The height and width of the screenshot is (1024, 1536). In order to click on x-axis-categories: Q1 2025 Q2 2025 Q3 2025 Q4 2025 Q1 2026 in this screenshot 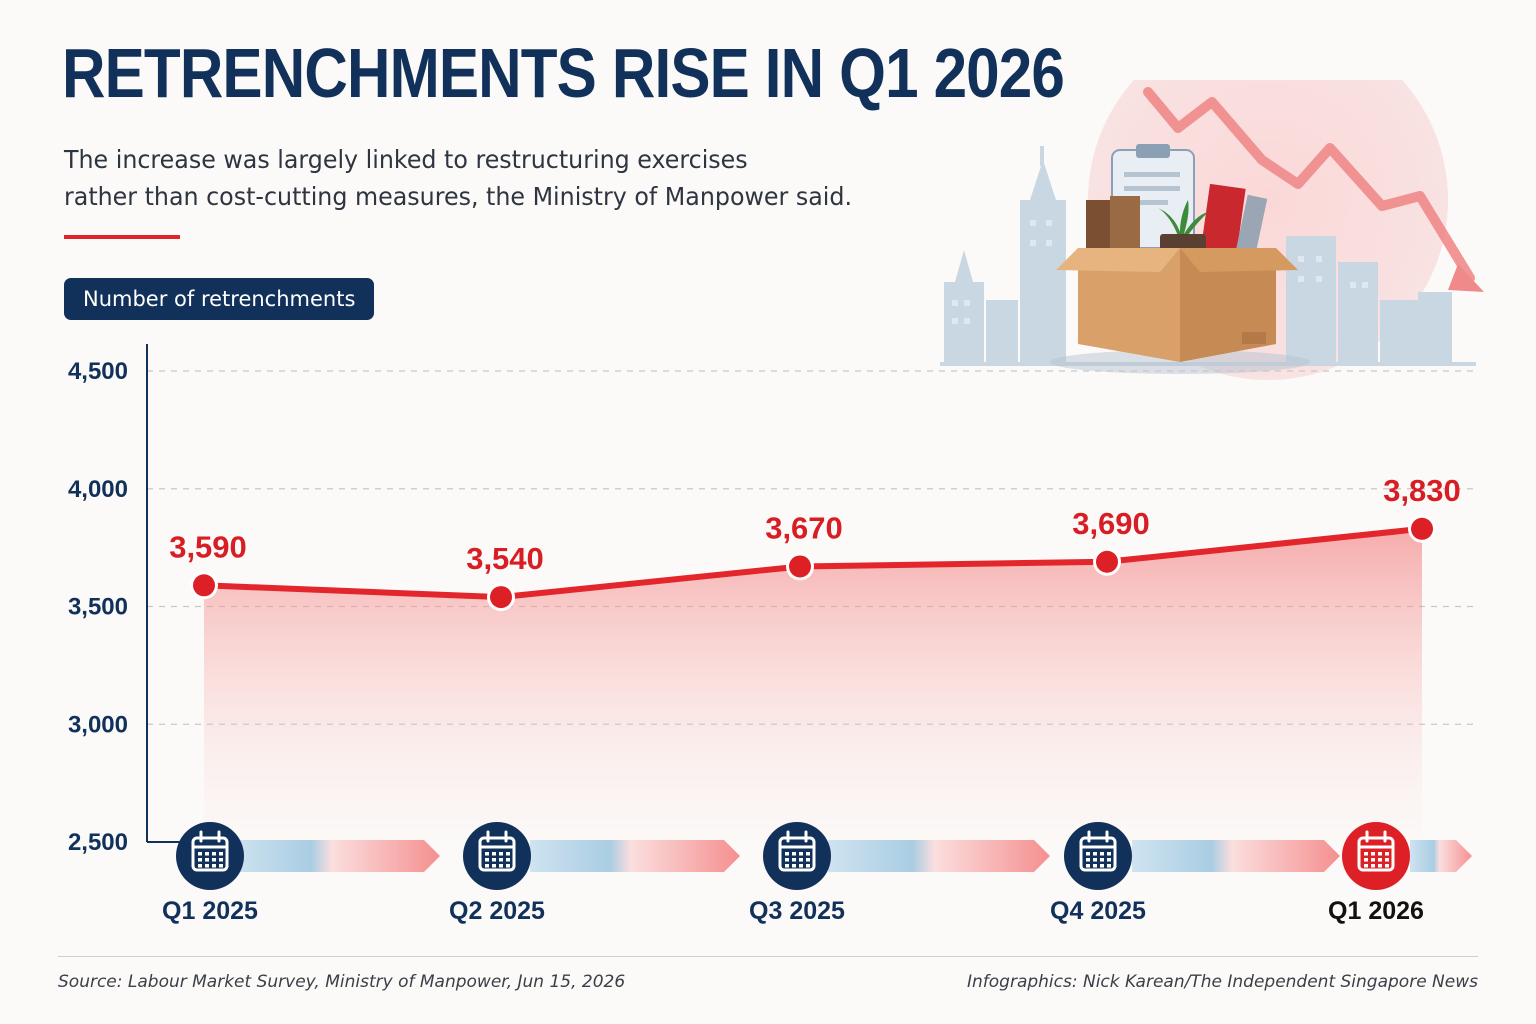, I will do `click(793, 911)`.